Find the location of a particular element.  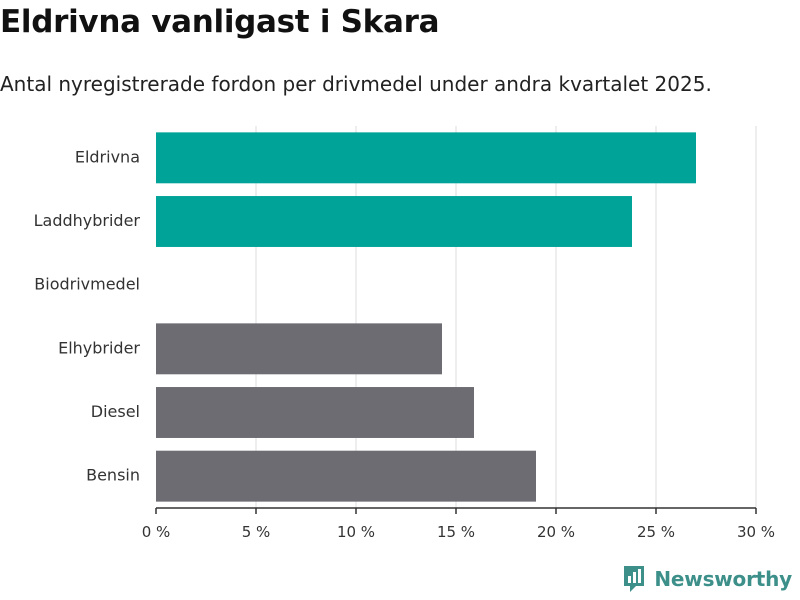

category-label: Eldrivna is located at coordinates (107, 156).